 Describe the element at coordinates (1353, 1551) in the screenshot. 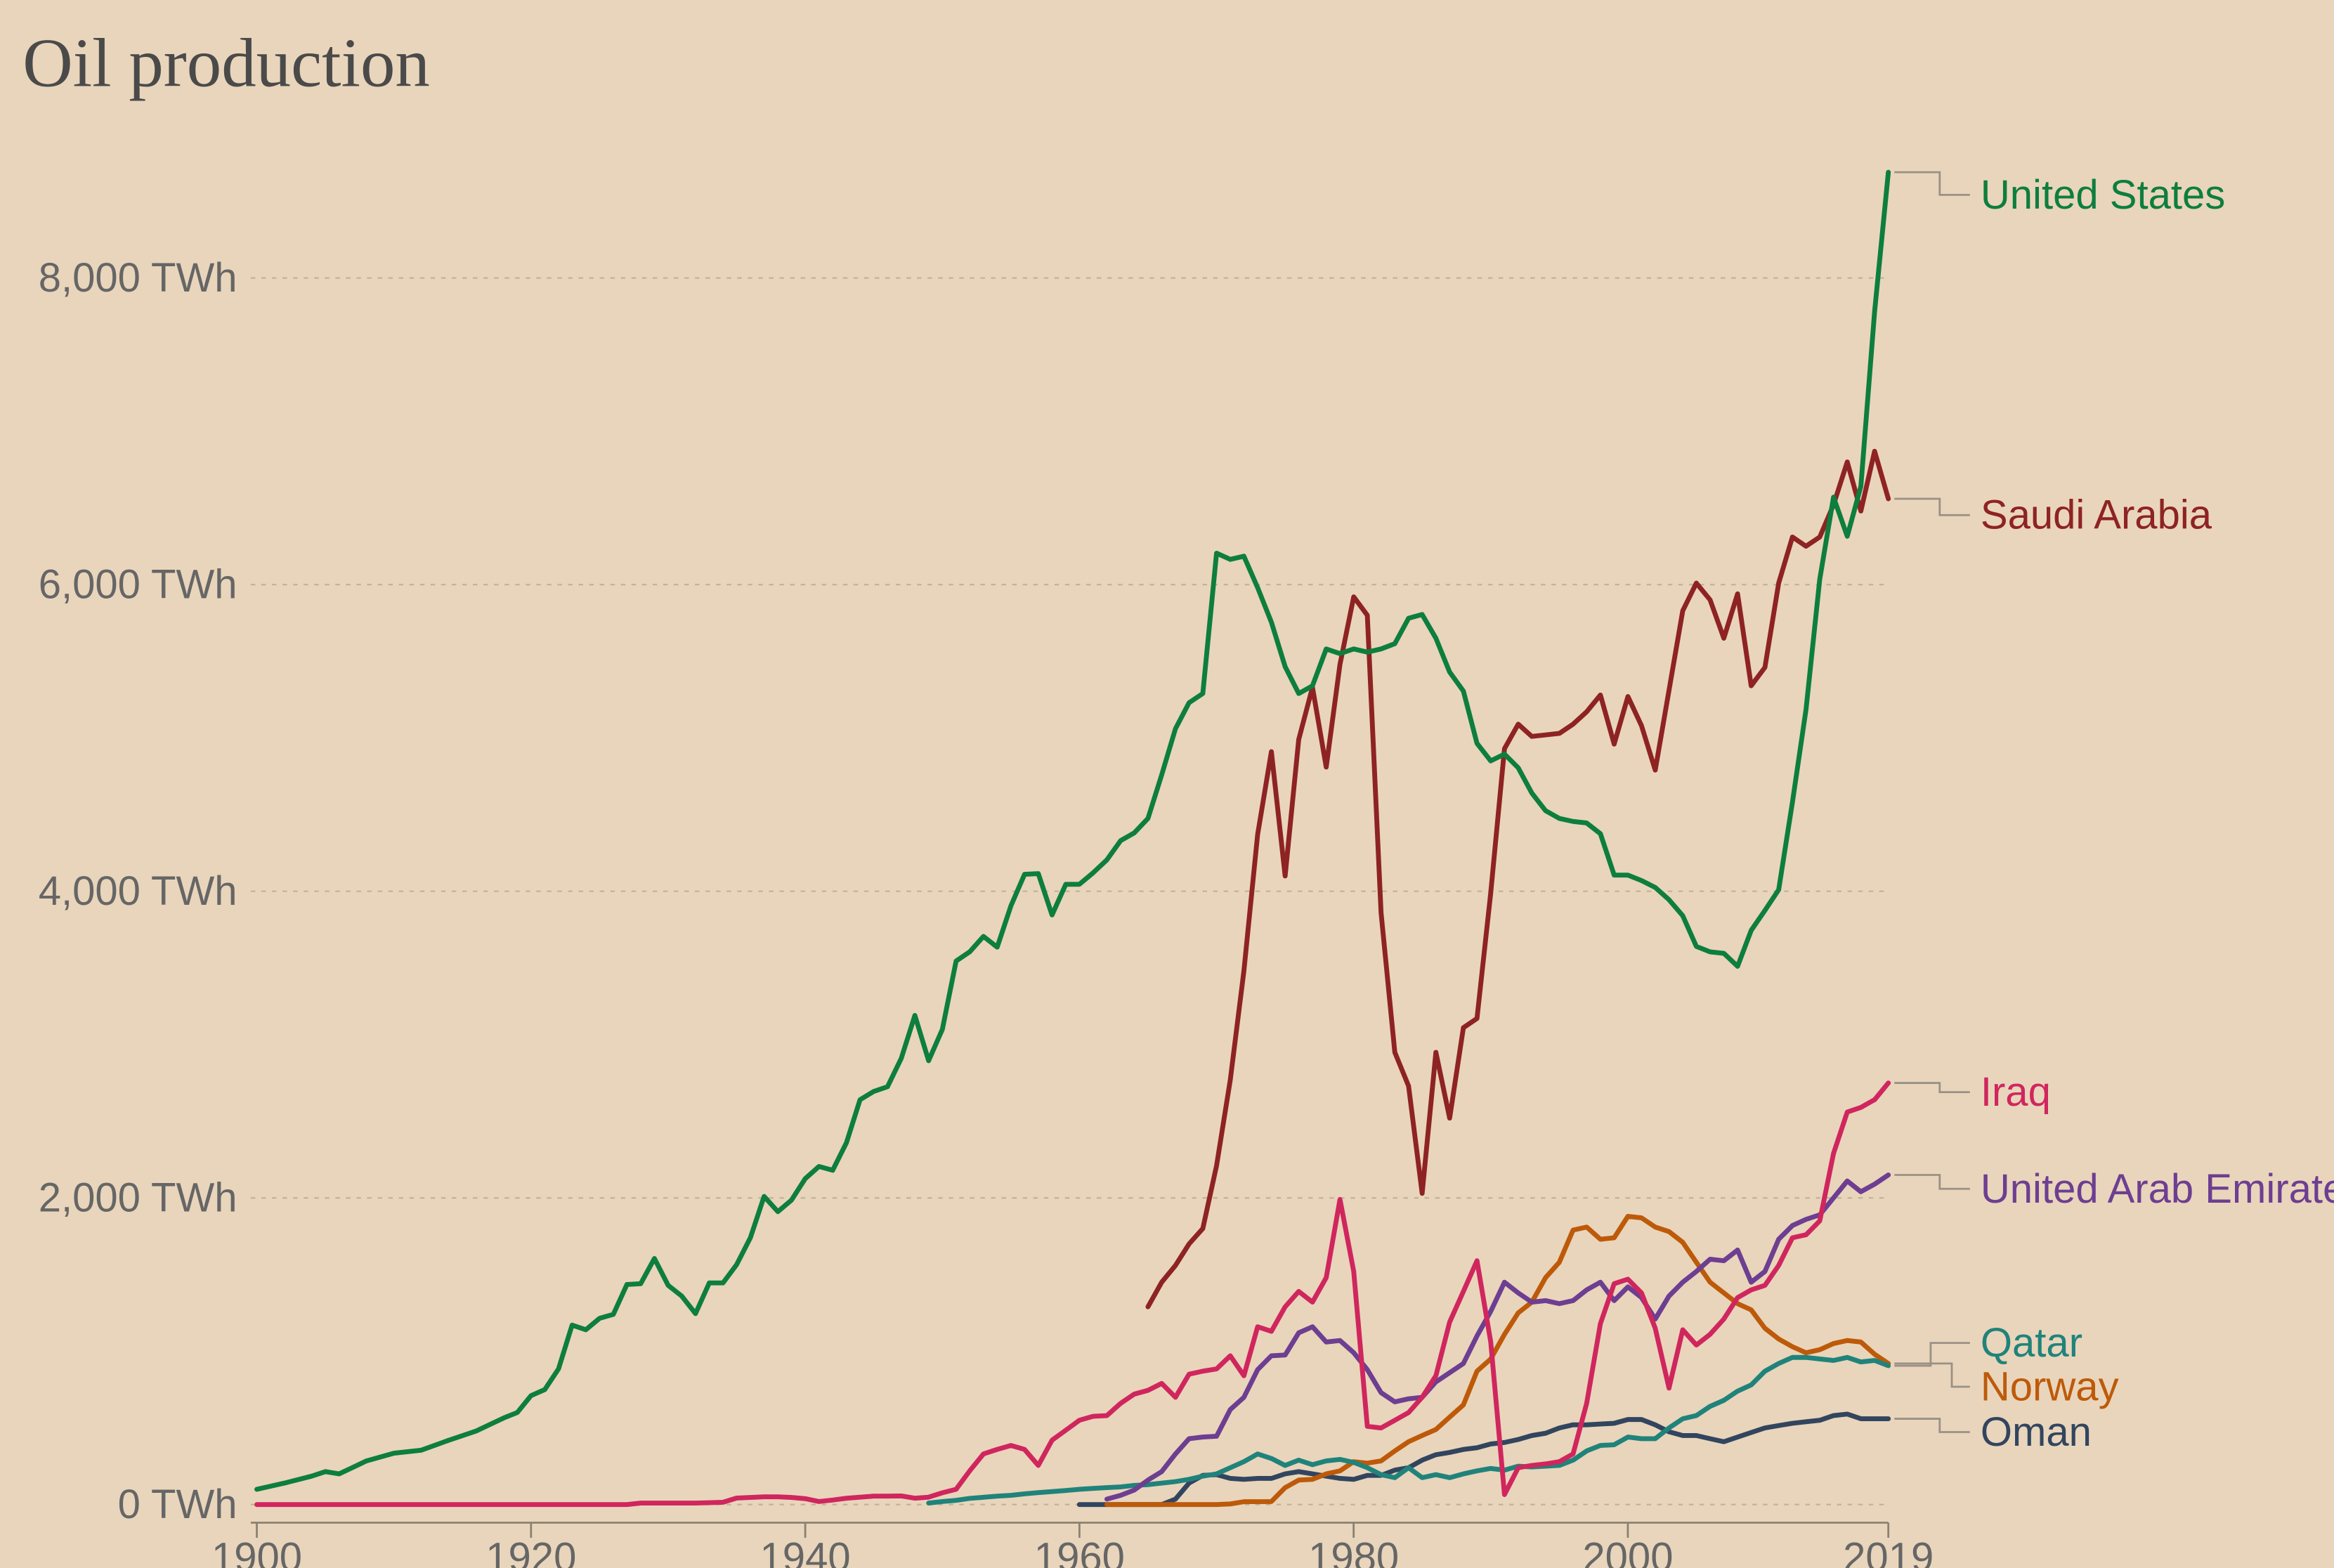

I see `x-axis-label-1980: 1980` at that location.